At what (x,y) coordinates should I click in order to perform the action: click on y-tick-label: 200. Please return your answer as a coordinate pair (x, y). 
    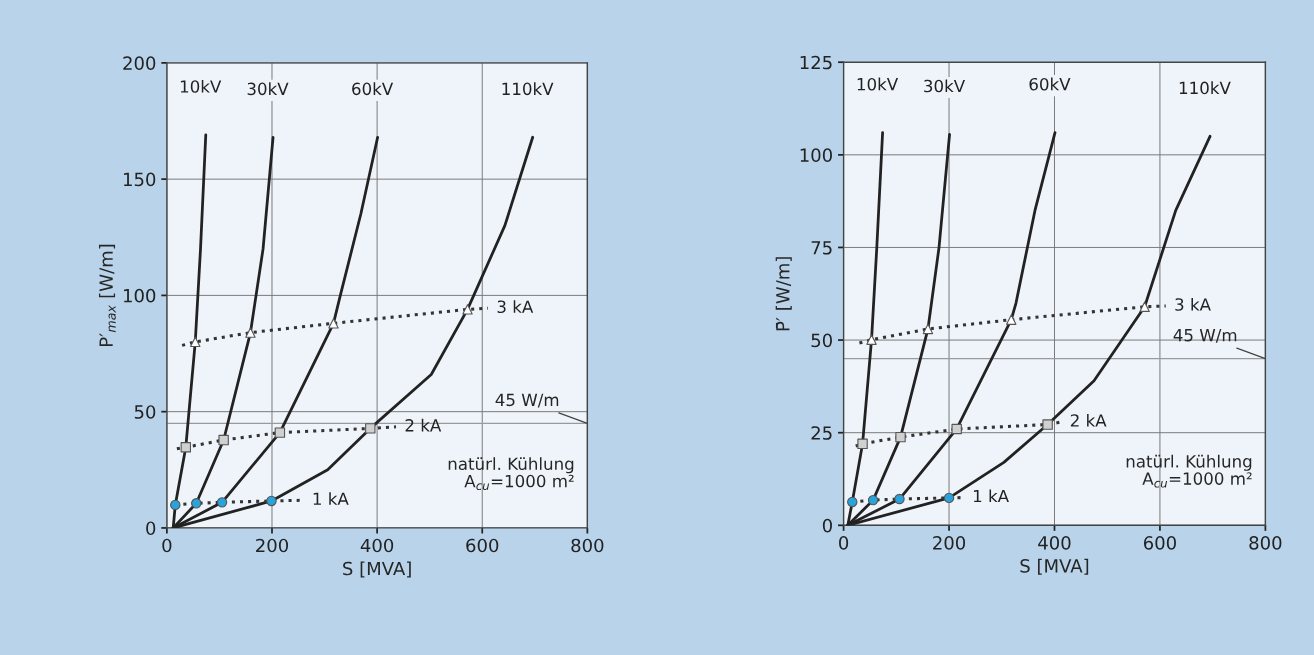
    Looking at the image, I should click on (139, 63).